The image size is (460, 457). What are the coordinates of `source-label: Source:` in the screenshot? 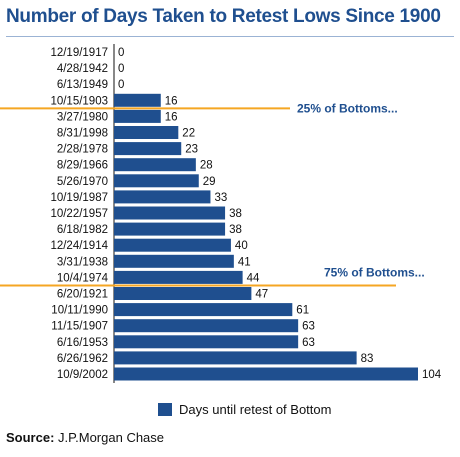 It's located at (30, 437).